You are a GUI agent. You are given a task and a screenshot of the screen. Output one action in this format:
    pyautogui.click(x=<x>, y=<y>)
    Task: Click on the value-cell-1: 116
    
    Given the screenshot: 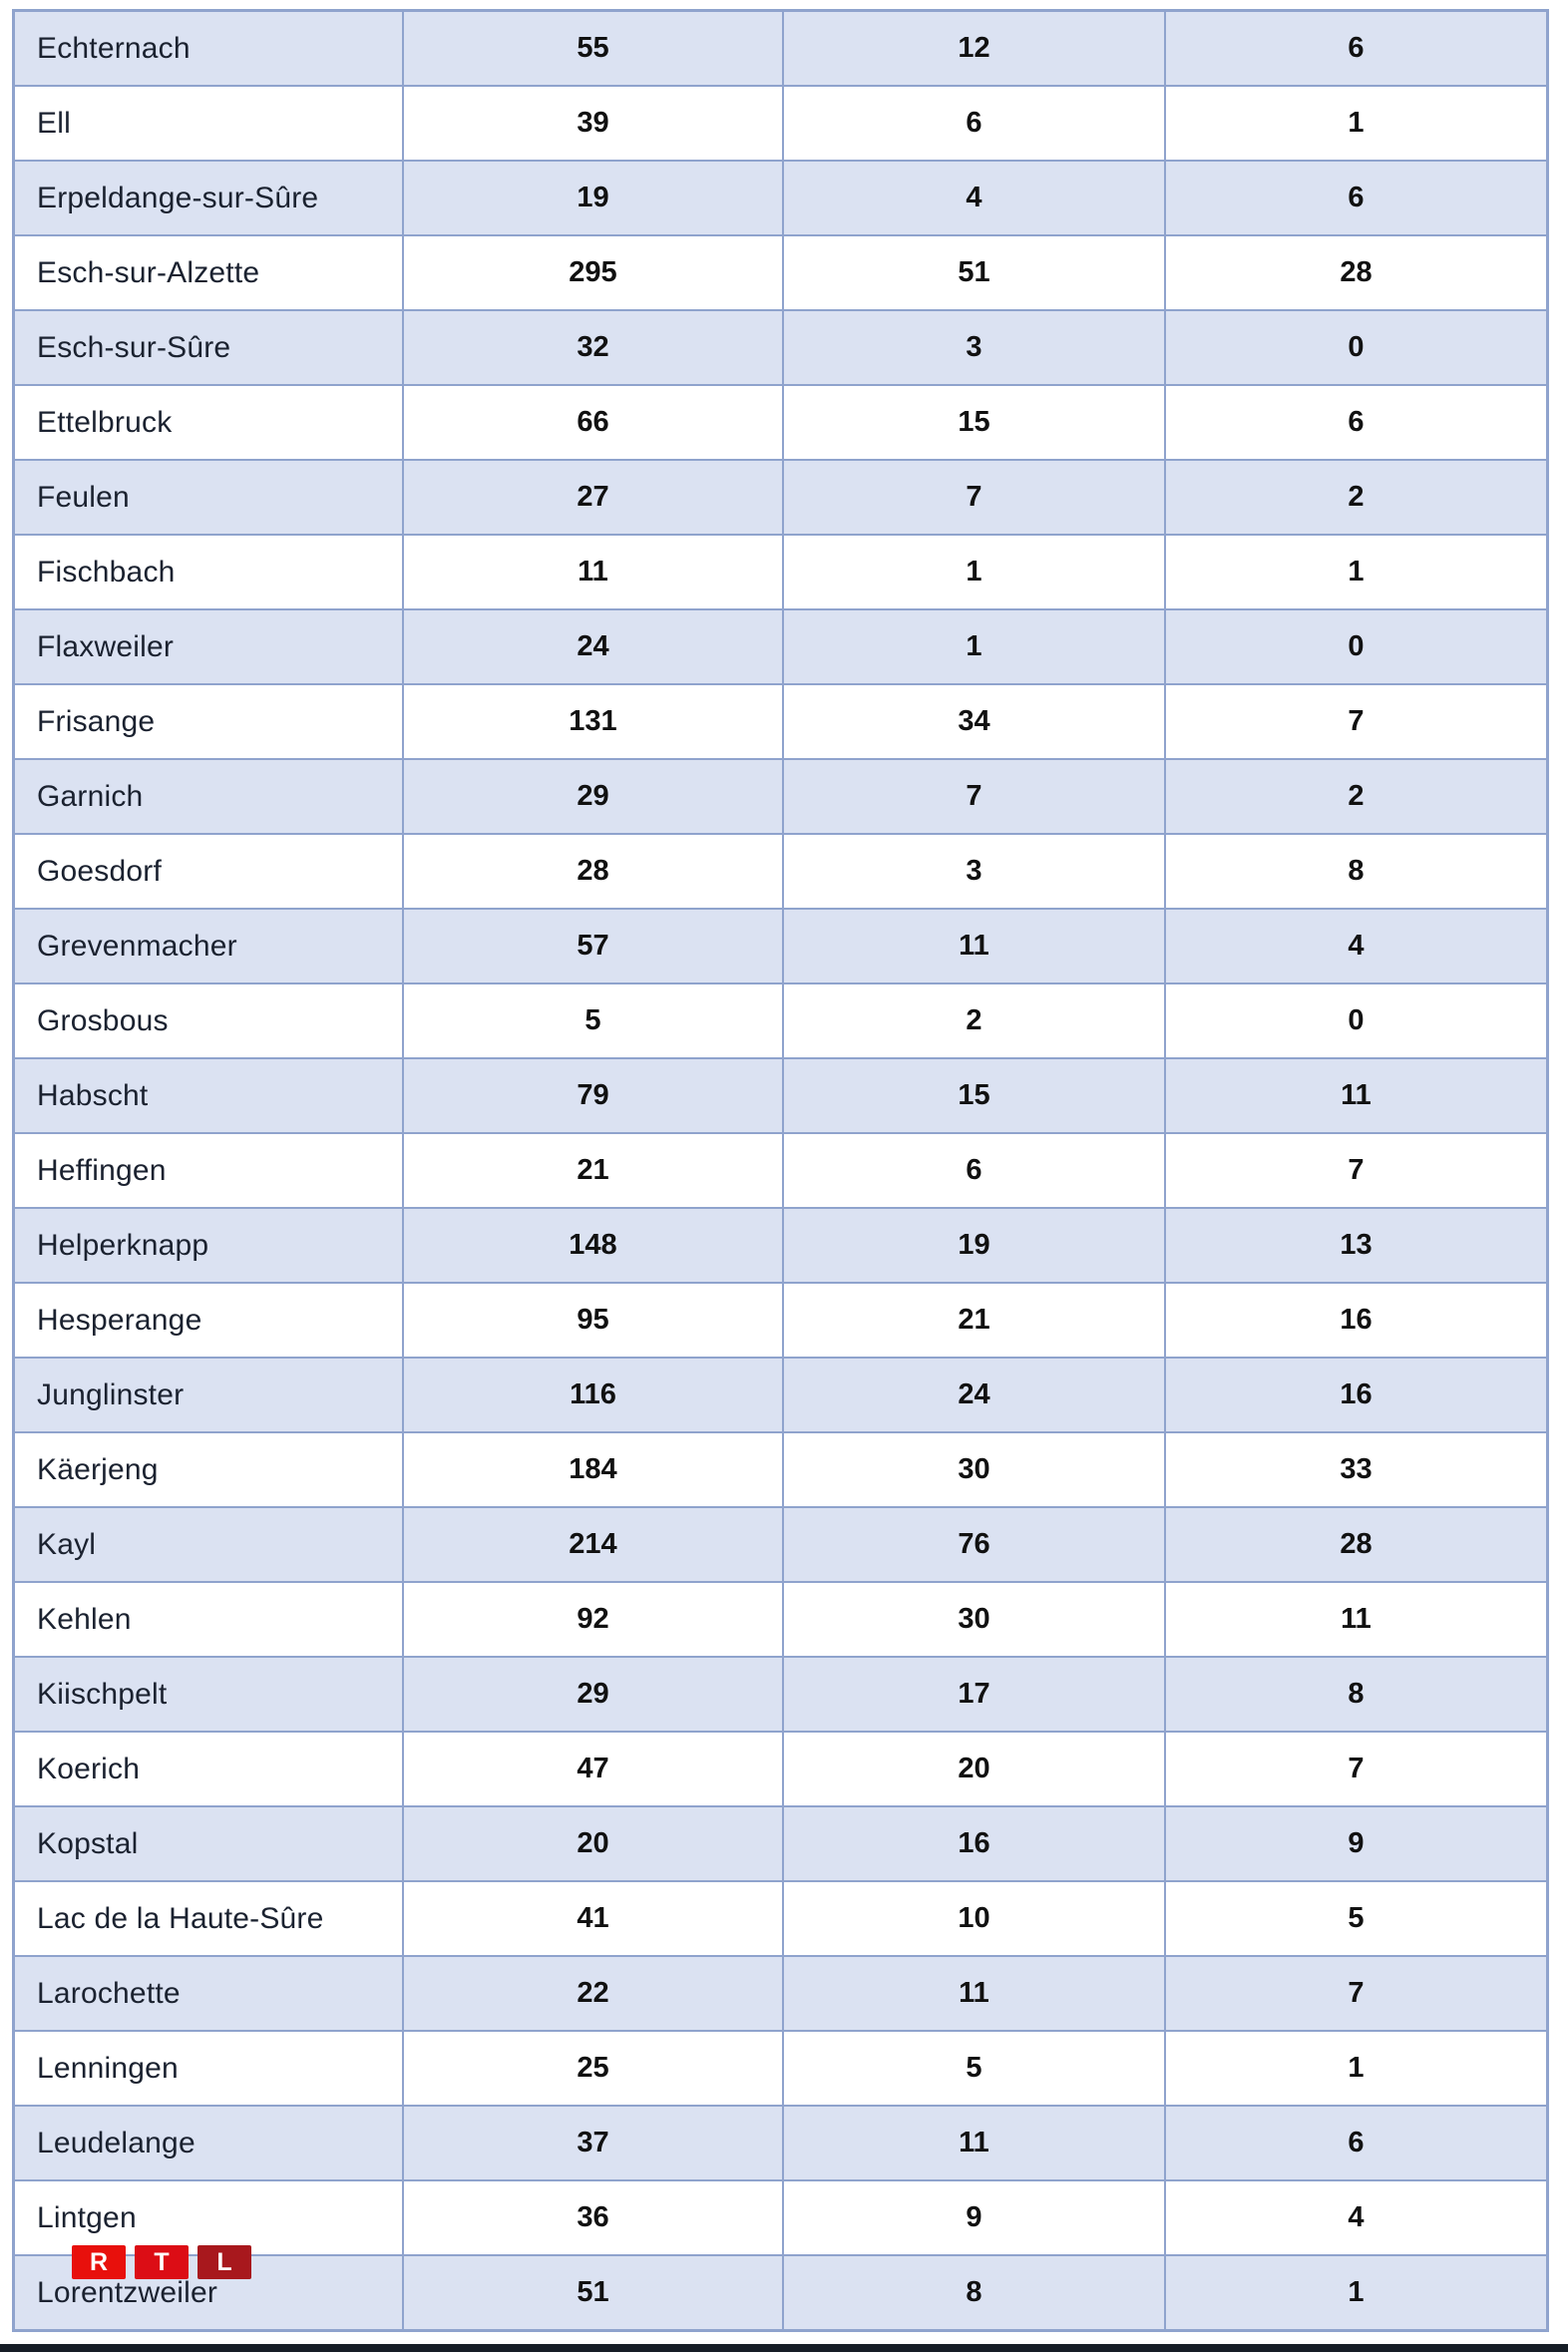 What is the action you would take?
    pyautogui.click(x=592, y=1395)
    